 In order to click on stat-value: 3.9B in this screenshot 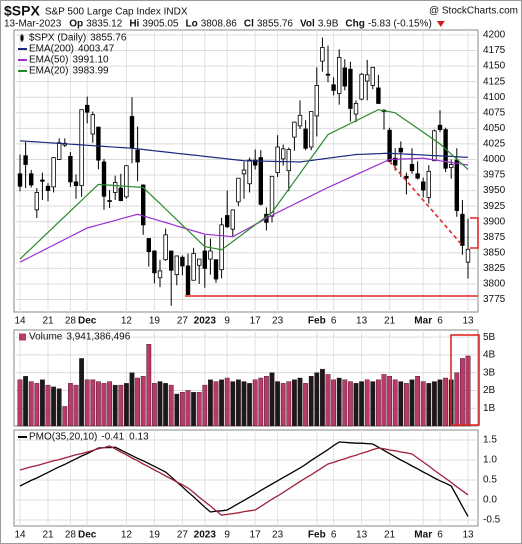, I will do `click(328, 24)`.